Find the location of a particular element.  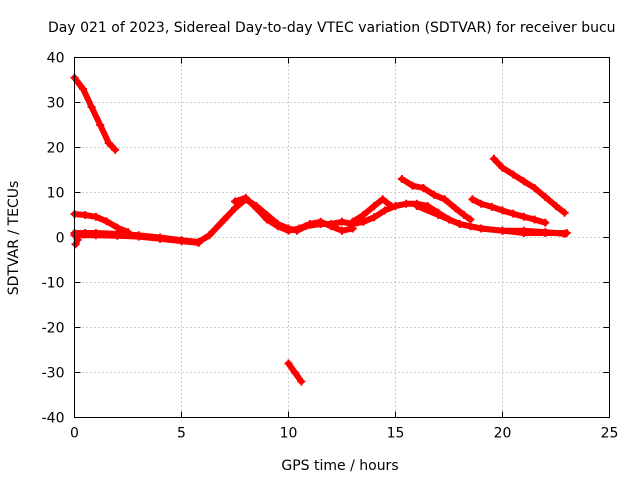

y-tick-label: 30 is located at coordinates (56, 104).